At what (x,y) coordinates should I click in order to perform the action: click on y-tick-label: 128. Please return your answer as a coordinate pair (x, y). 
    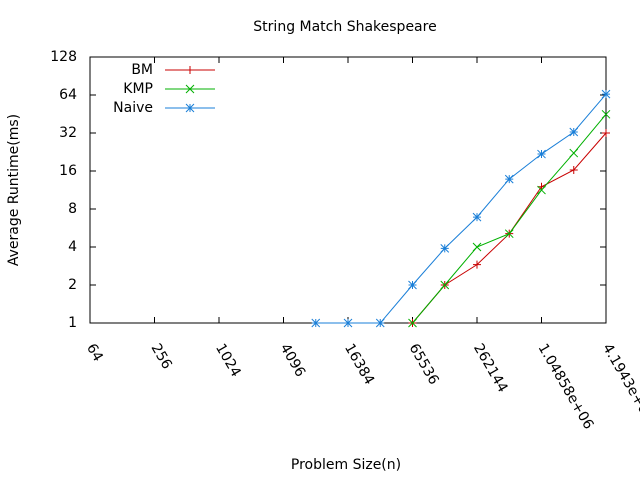
    Looking at the image, I should click on (63, 57).